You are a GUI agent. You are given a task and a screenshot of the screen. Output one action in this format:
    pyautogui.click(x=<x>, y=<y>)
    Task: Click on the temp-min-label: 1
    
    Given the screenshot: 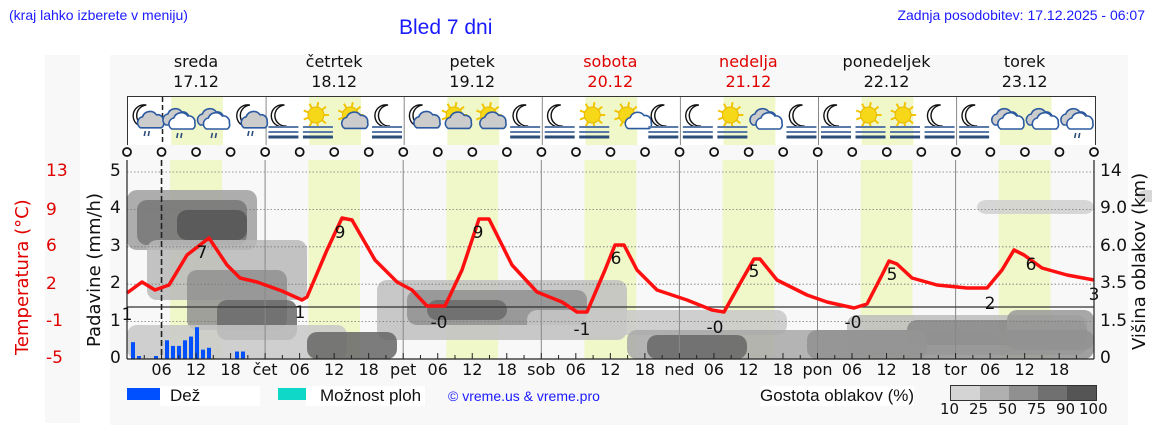 What is the action you would take?
    pyautogui.click(x=300, y=313)
    